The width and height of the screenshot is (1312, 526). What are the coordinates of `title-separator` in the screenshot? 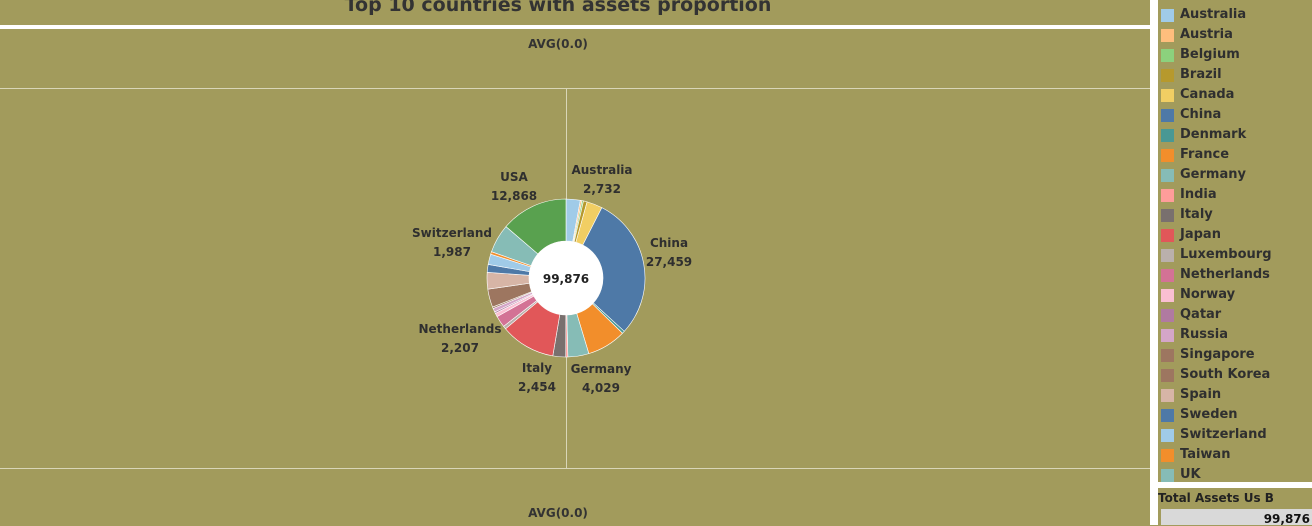 It's located at (575, 27).